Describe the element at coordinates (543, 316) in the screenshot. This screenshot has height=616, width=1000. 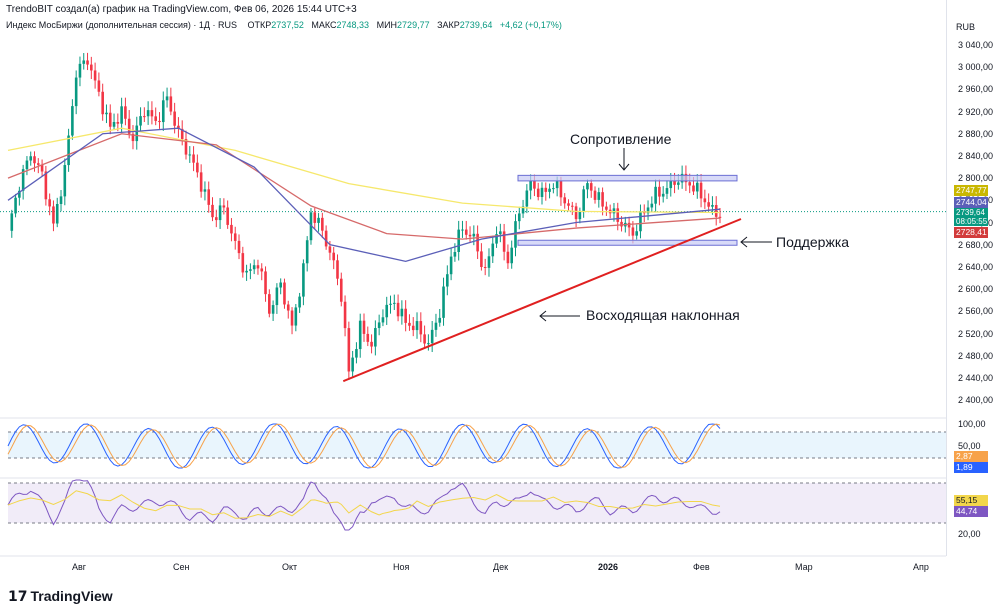
I see `trendline-arrowhead` at that location.